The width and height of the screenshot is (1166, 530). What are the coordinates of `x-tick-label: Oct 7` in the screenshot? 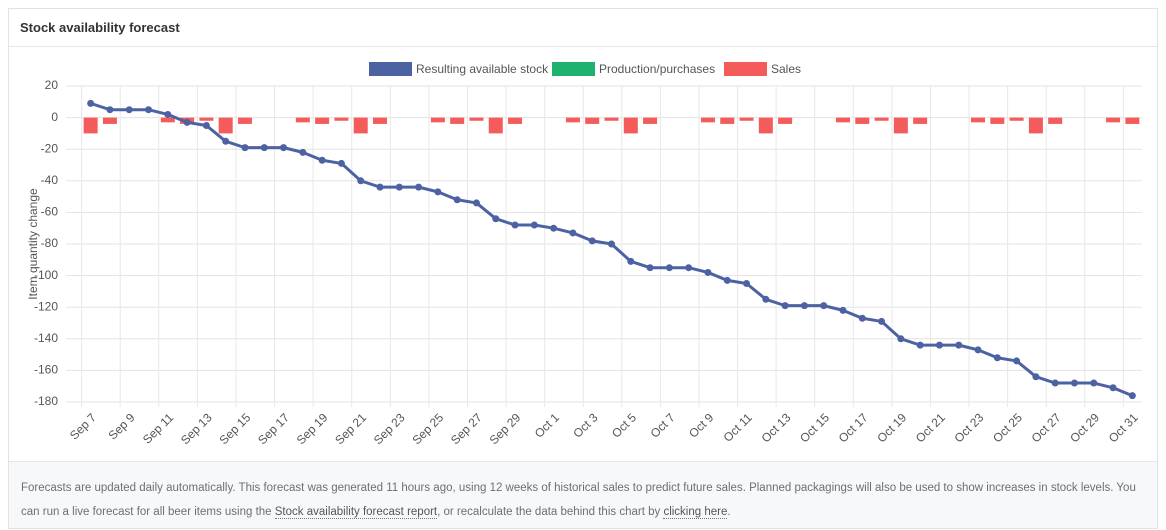 It's located at (663, 425).